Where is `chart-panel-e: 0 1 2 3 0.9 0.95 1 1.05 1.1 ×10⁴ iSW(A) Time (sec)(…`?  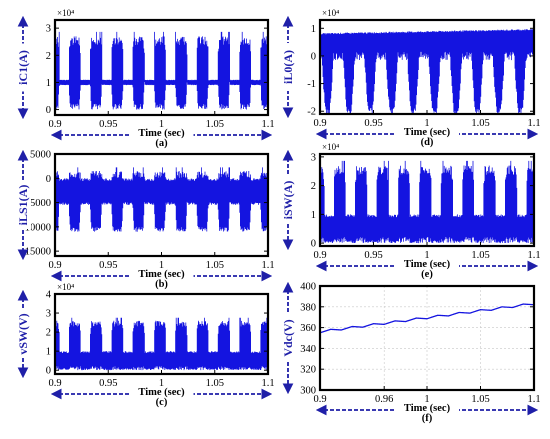 chart-panel-e: 0 1 2 3 0.9 0.95 1 1.05 1.1 ×10⁴ iSW(A) Time (sec)(… is located at coordinates (410, 211).